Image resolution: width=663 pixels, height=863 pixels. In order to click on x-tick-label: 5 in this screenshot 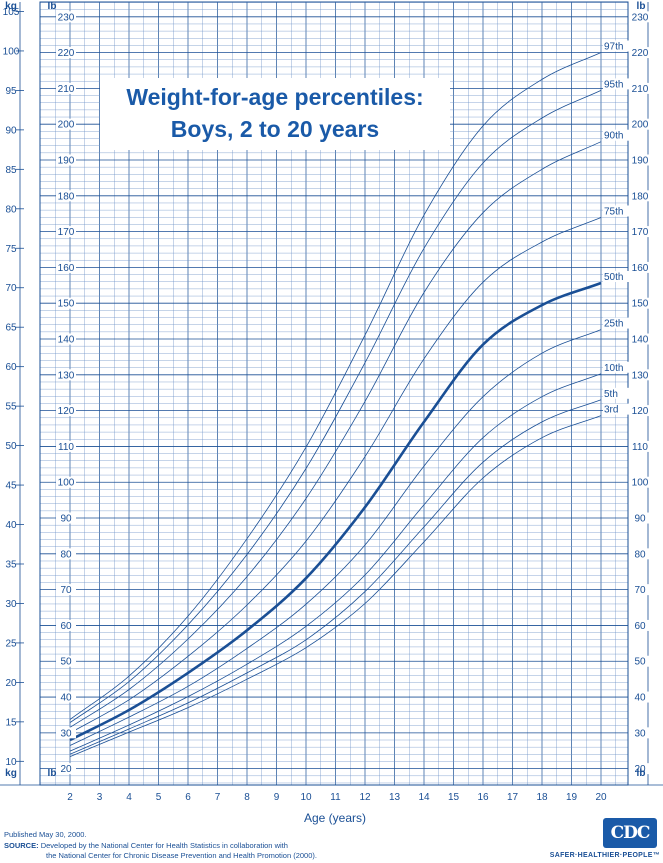, I will do `click(159, 797)`.